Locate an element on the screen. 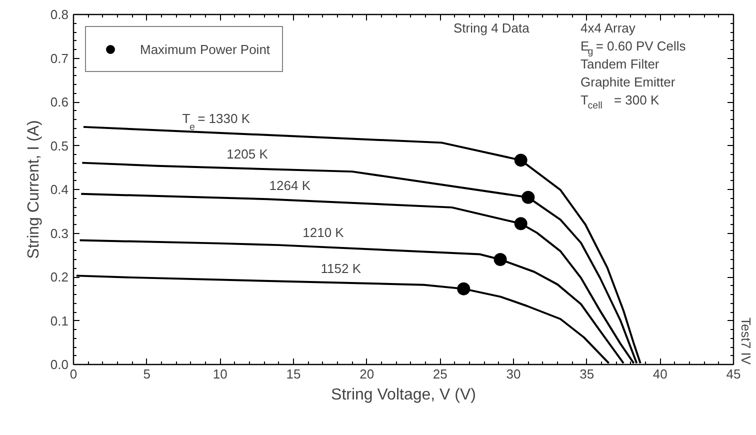 Image resolution: width=756 pixels, height=435 pixels. series-label: 1264 K is located at coordinates (290, 186).